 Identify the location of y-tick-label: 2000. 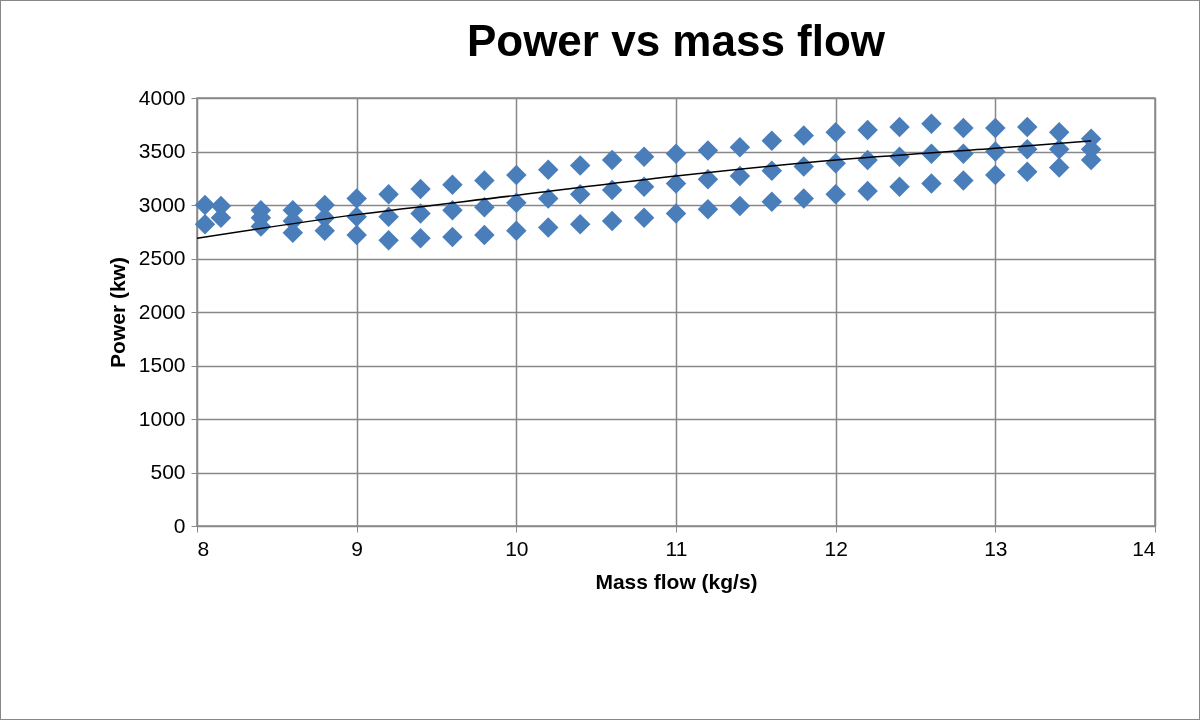
(162, 311).